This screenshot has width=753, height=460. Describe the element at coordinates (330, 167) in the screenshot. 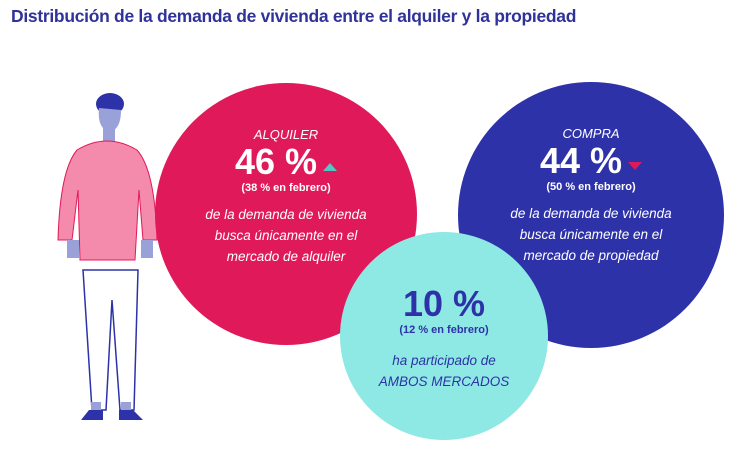

I see `trend-up-icon` at that location.